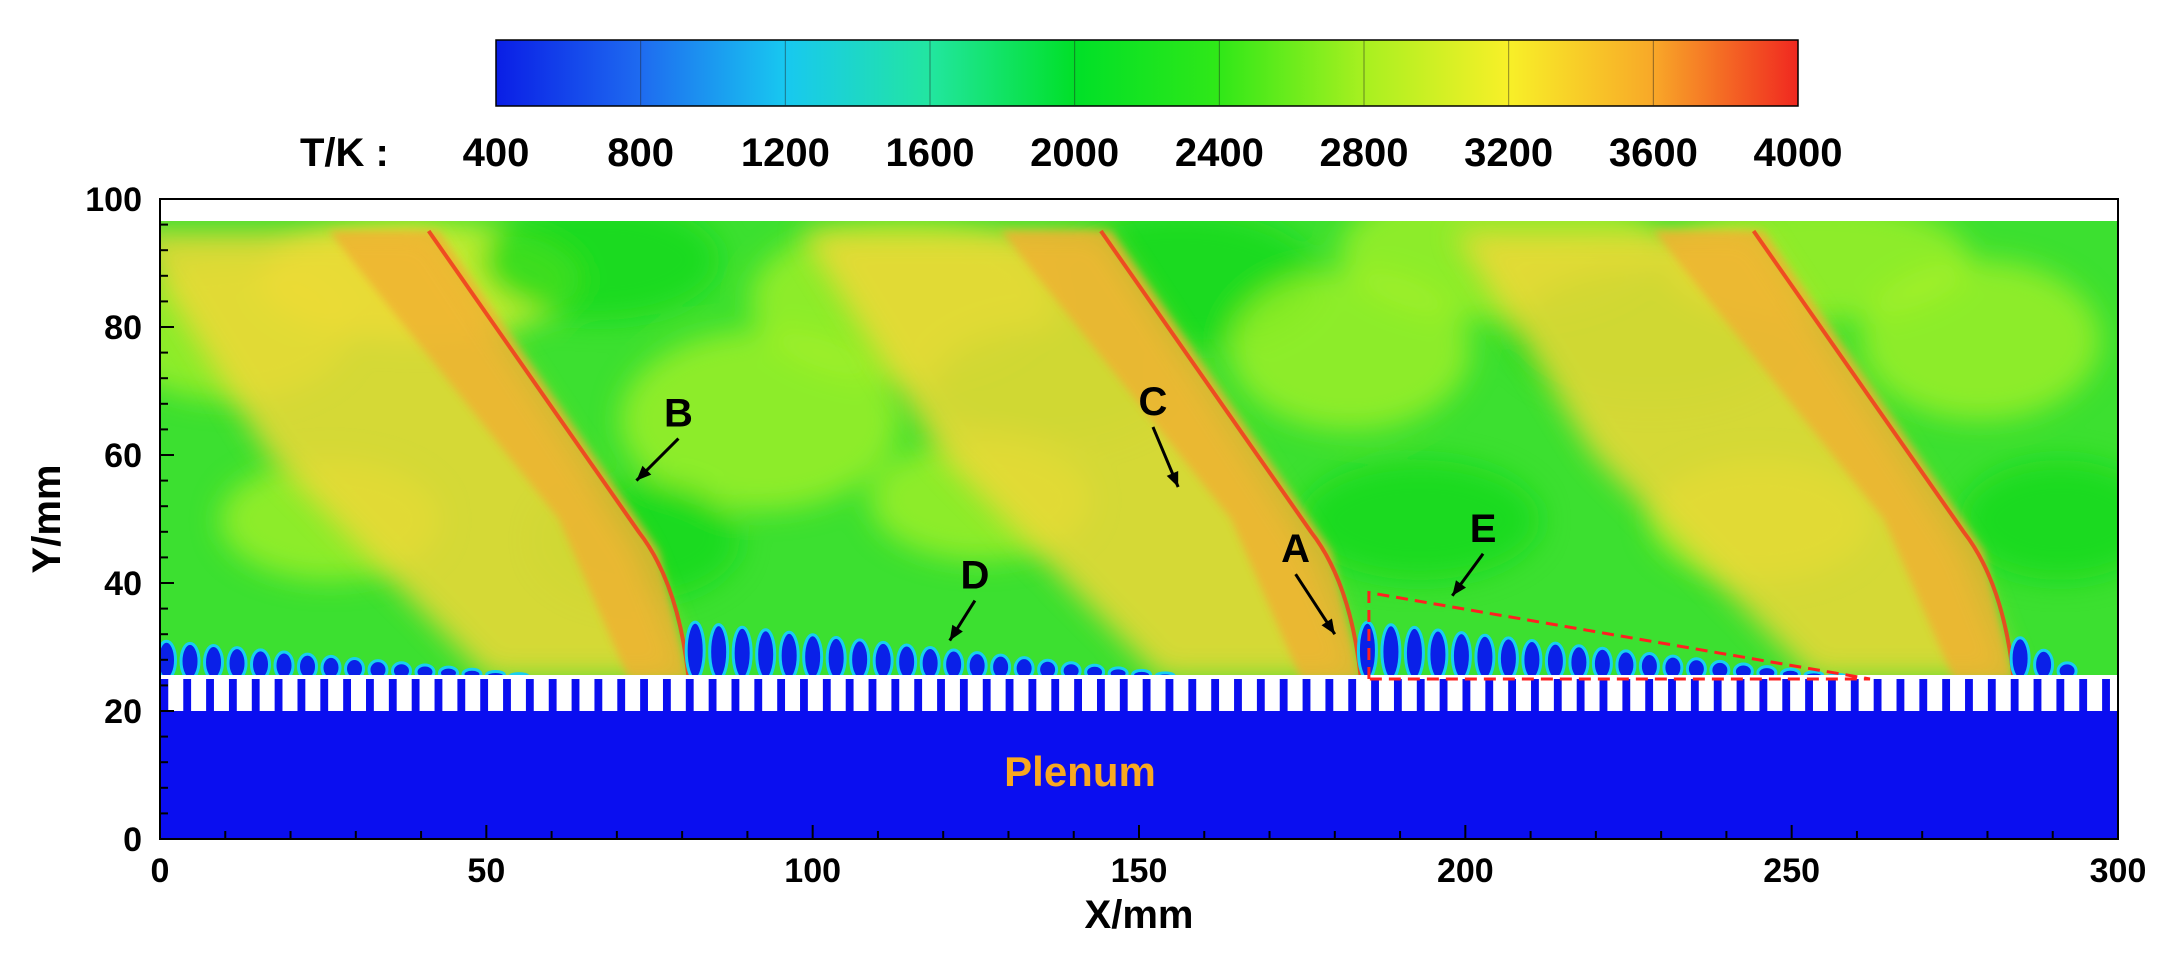 The width and height of the screenshot is (2161, 955). What do you see at coordinates (785, 153) in the screenshot?
I see `colorbar-tick-label: 1200` at bounding box center [785, 153].